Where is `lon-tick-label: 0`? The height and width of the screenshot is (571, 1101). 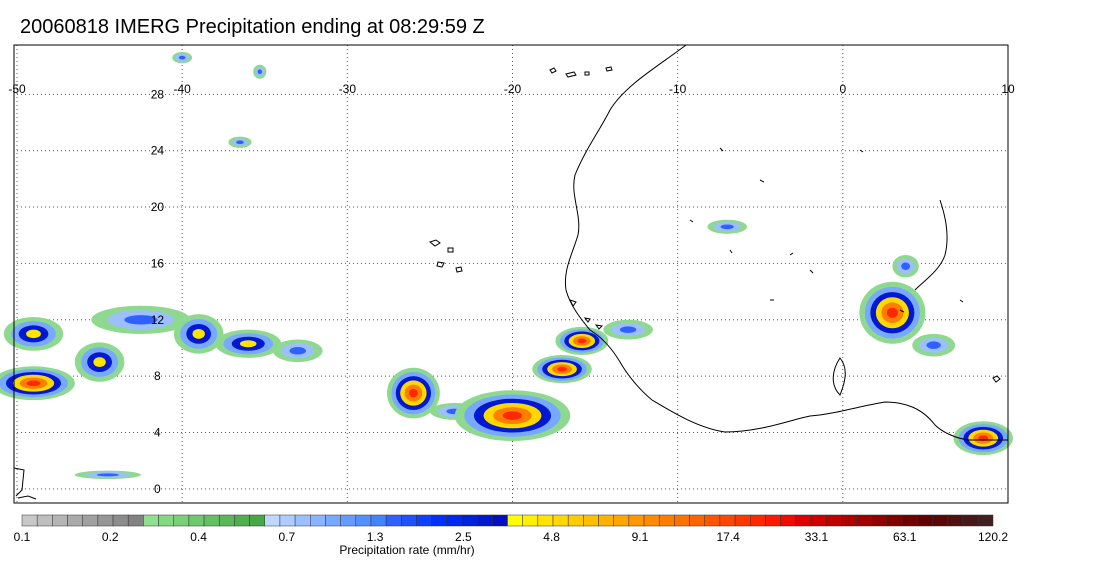 lon-tick-label: 0 is located at coordinates (842, 89).